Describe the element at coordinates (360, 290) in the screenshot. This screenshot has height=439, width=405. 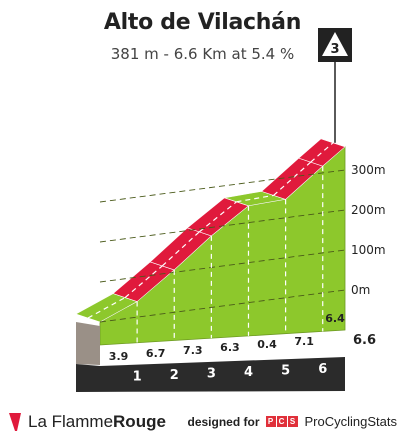
I see `elevation-label: 0m` at that location.